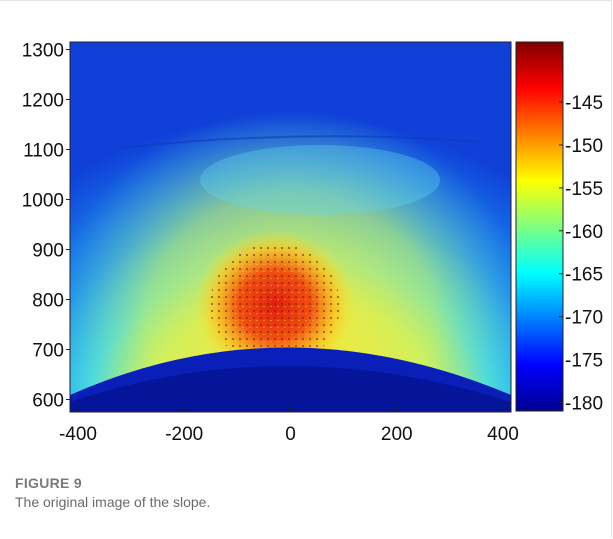 Image resolution: width=613 pixels, height=539 pixels. What do you see at coordinates (48, 401) in the screenshot?
I see `y-tick-label: 600` at bounding box center [48, 401].